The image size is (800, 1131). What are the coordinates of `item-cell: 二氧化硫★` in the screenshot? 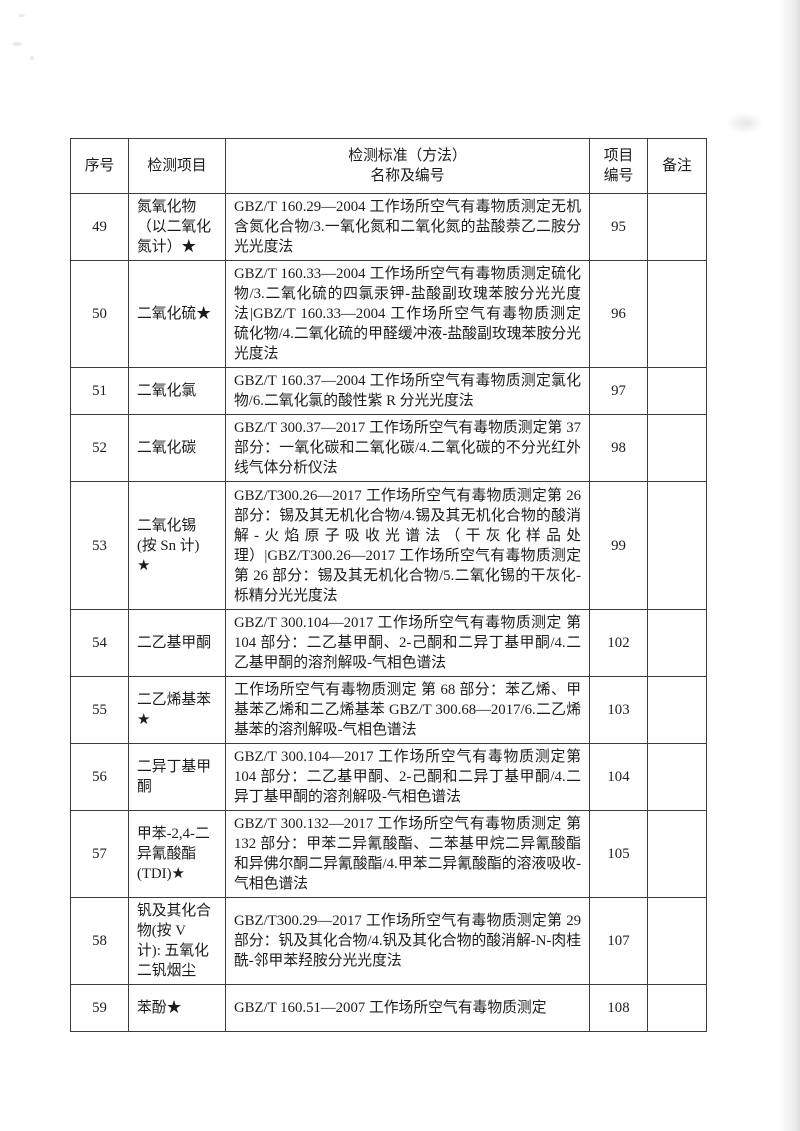 It's located at (177, 314).